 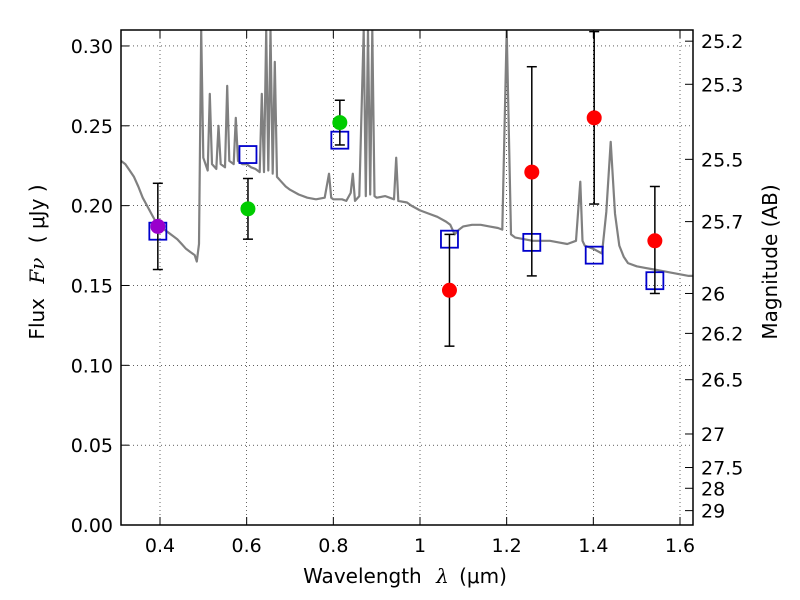 I want to click on x-axis-title: Wavelength λ (μm), so click(x=405, y=576).